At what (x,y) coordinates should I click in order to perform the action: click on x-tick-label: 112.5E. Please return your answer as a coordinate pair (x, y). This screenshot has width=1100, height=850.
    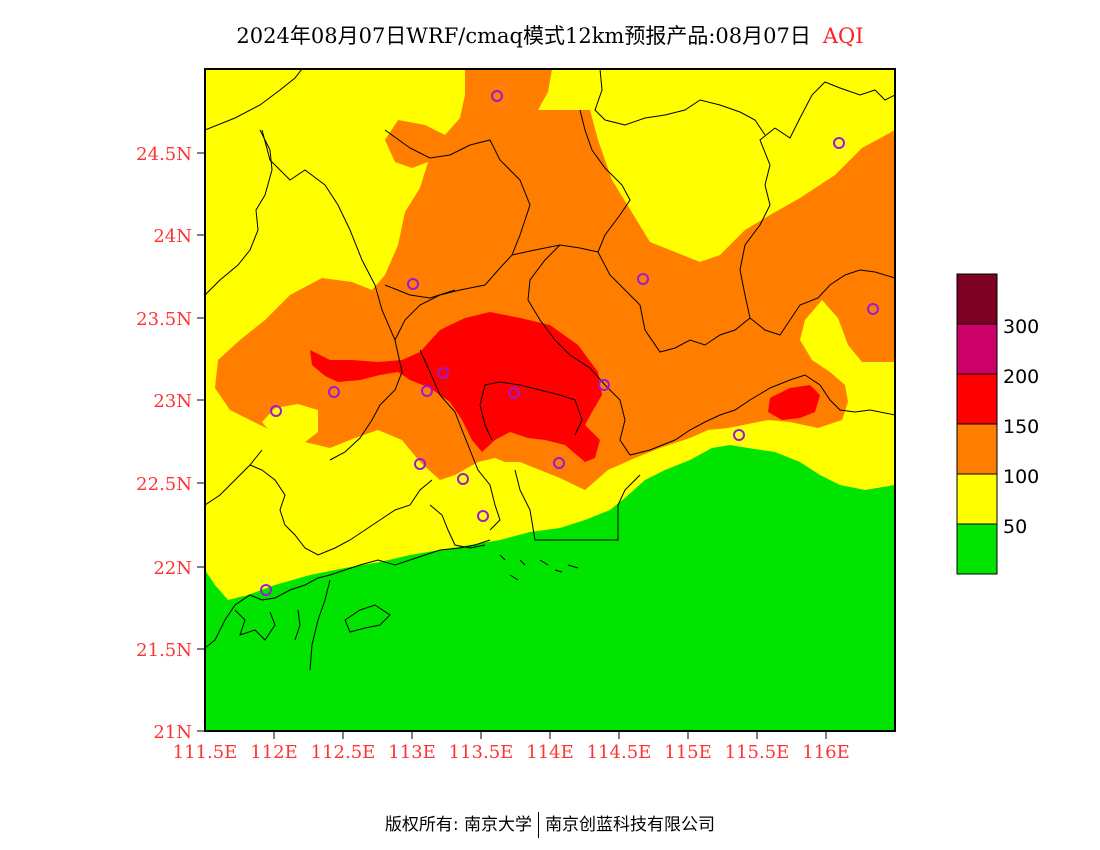
    Looking at the image, I should click on (343, 752).